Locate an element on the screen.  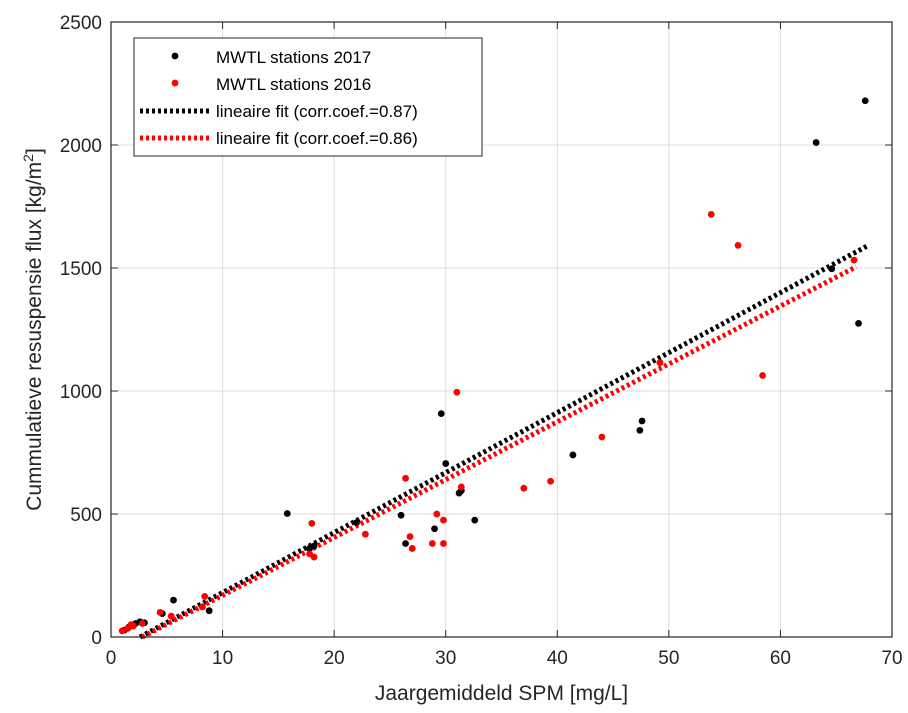
legend-label: MWTL stations 2017 is located at coordinates (293, 57).